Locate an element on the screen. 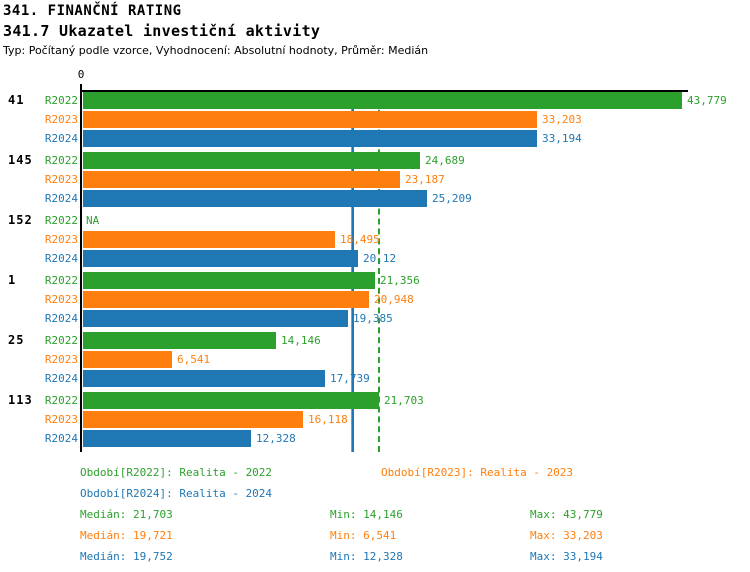  stat-median-r2024: Medián: 19,752 is located at coordinates (126, 556).